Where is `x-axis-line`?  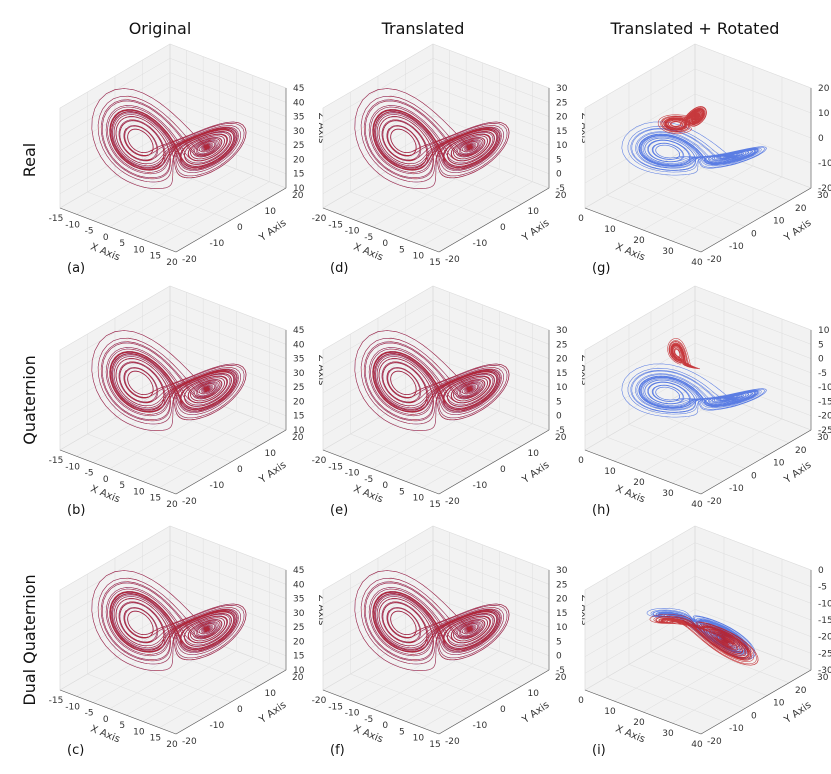 x-axis-line is located at coordinates (643, 712).